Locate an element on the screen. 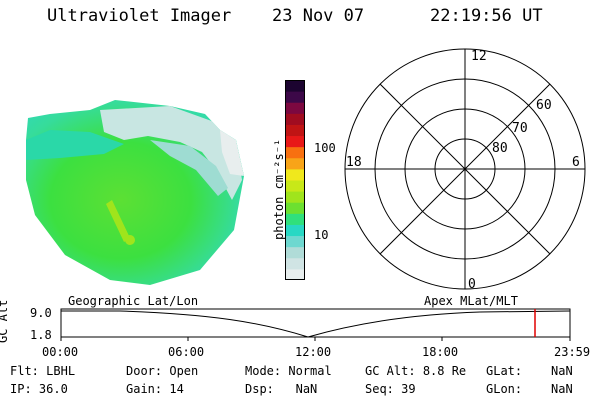 The height and width of the screenshot is (400, 600). apex-label: Apex MLat/MLT is located at coordinates (471, 301).